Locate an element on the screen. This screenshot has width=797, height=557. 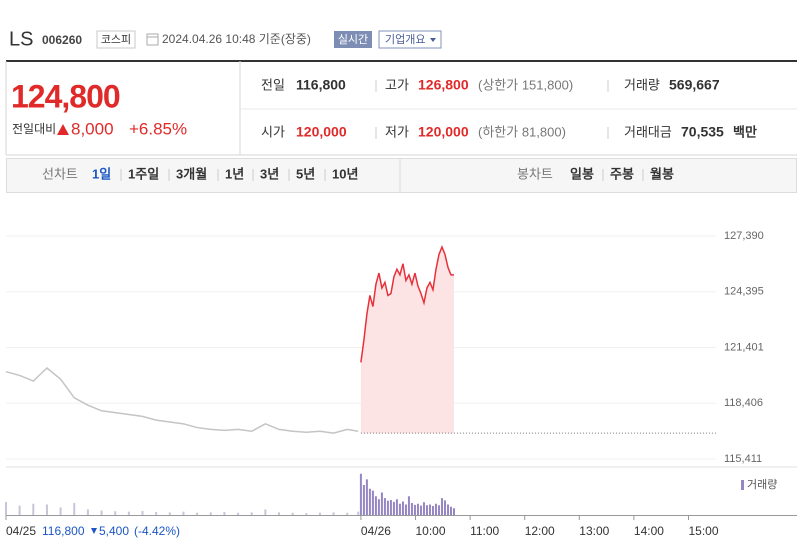
y-tick-label: 121,401 is located at coordinates (744, 347).